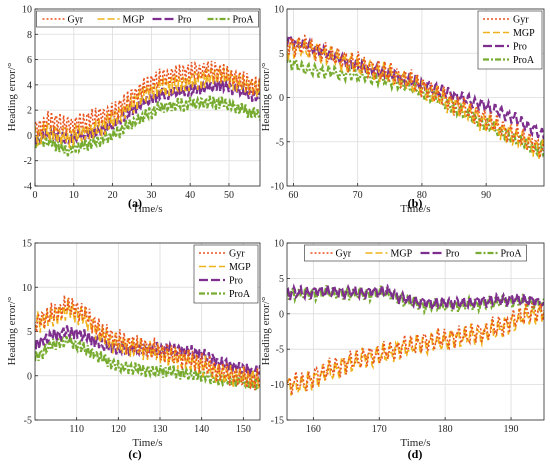  I want to click on x-tick-label: 40, so click(190, 195).